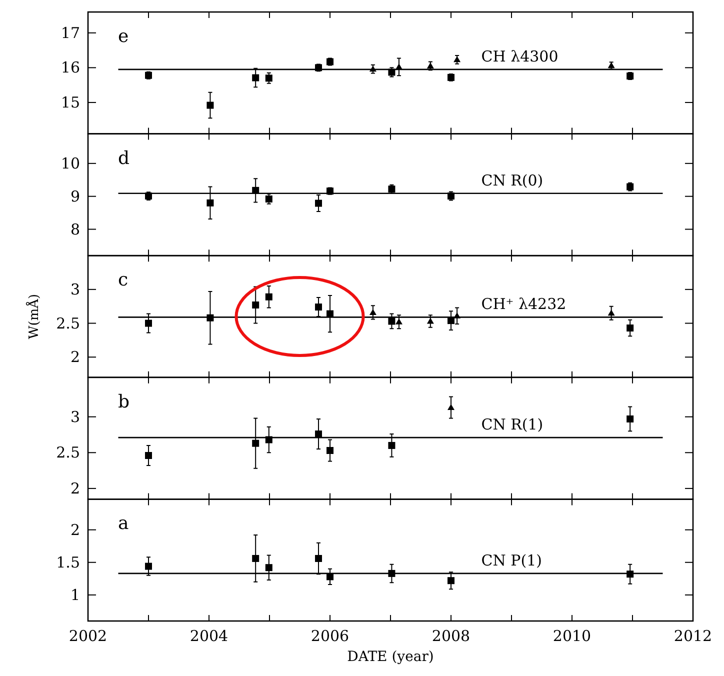  Describe the element at coordinates (123, 36) in the screenshot. I see `annotation: e` at that location.